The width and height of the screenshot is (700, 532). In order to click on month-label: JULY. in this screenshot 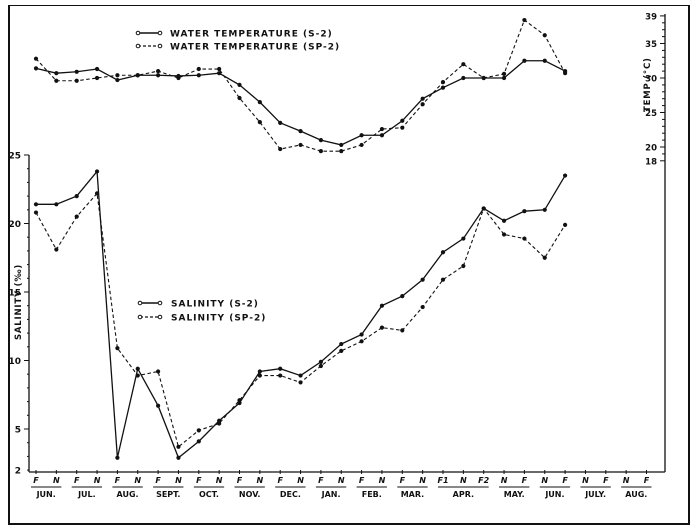, I will do `click(595, 494)`.